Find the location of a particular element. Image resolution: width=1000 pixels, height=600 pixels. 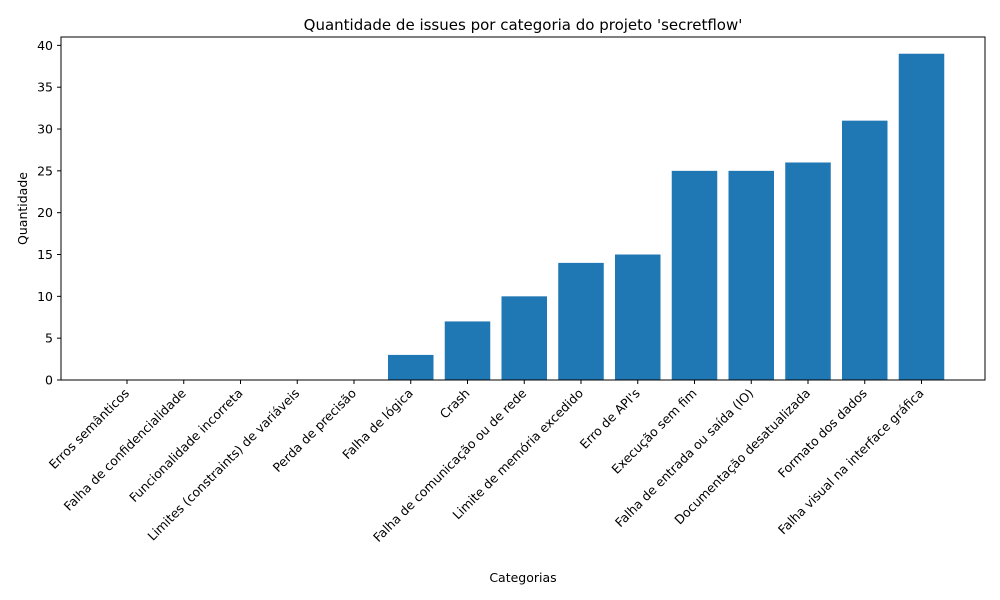

y-tick-label: 25 is located at coordinates (45, 170).